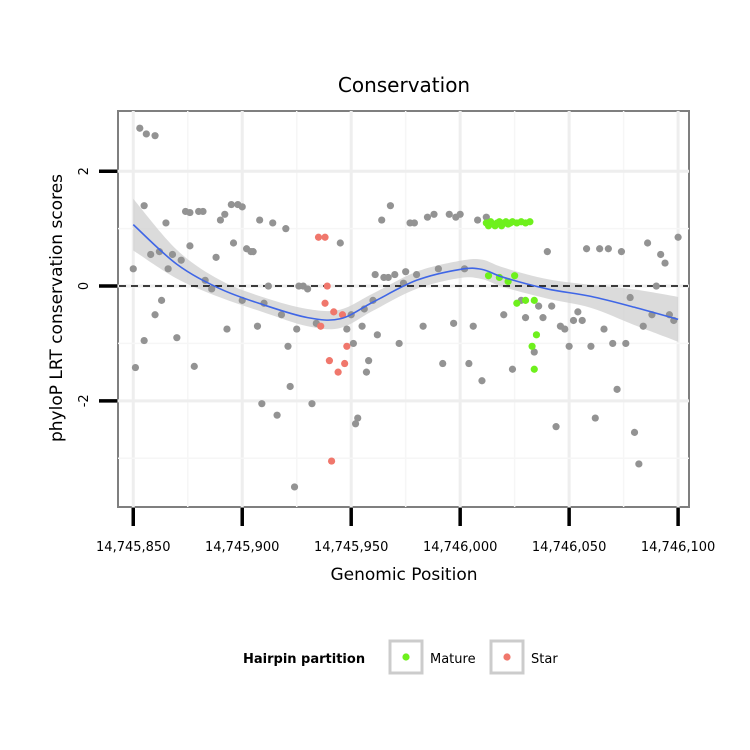  I want to click on x-axis-label: Genomic Position, so click(403, 575).